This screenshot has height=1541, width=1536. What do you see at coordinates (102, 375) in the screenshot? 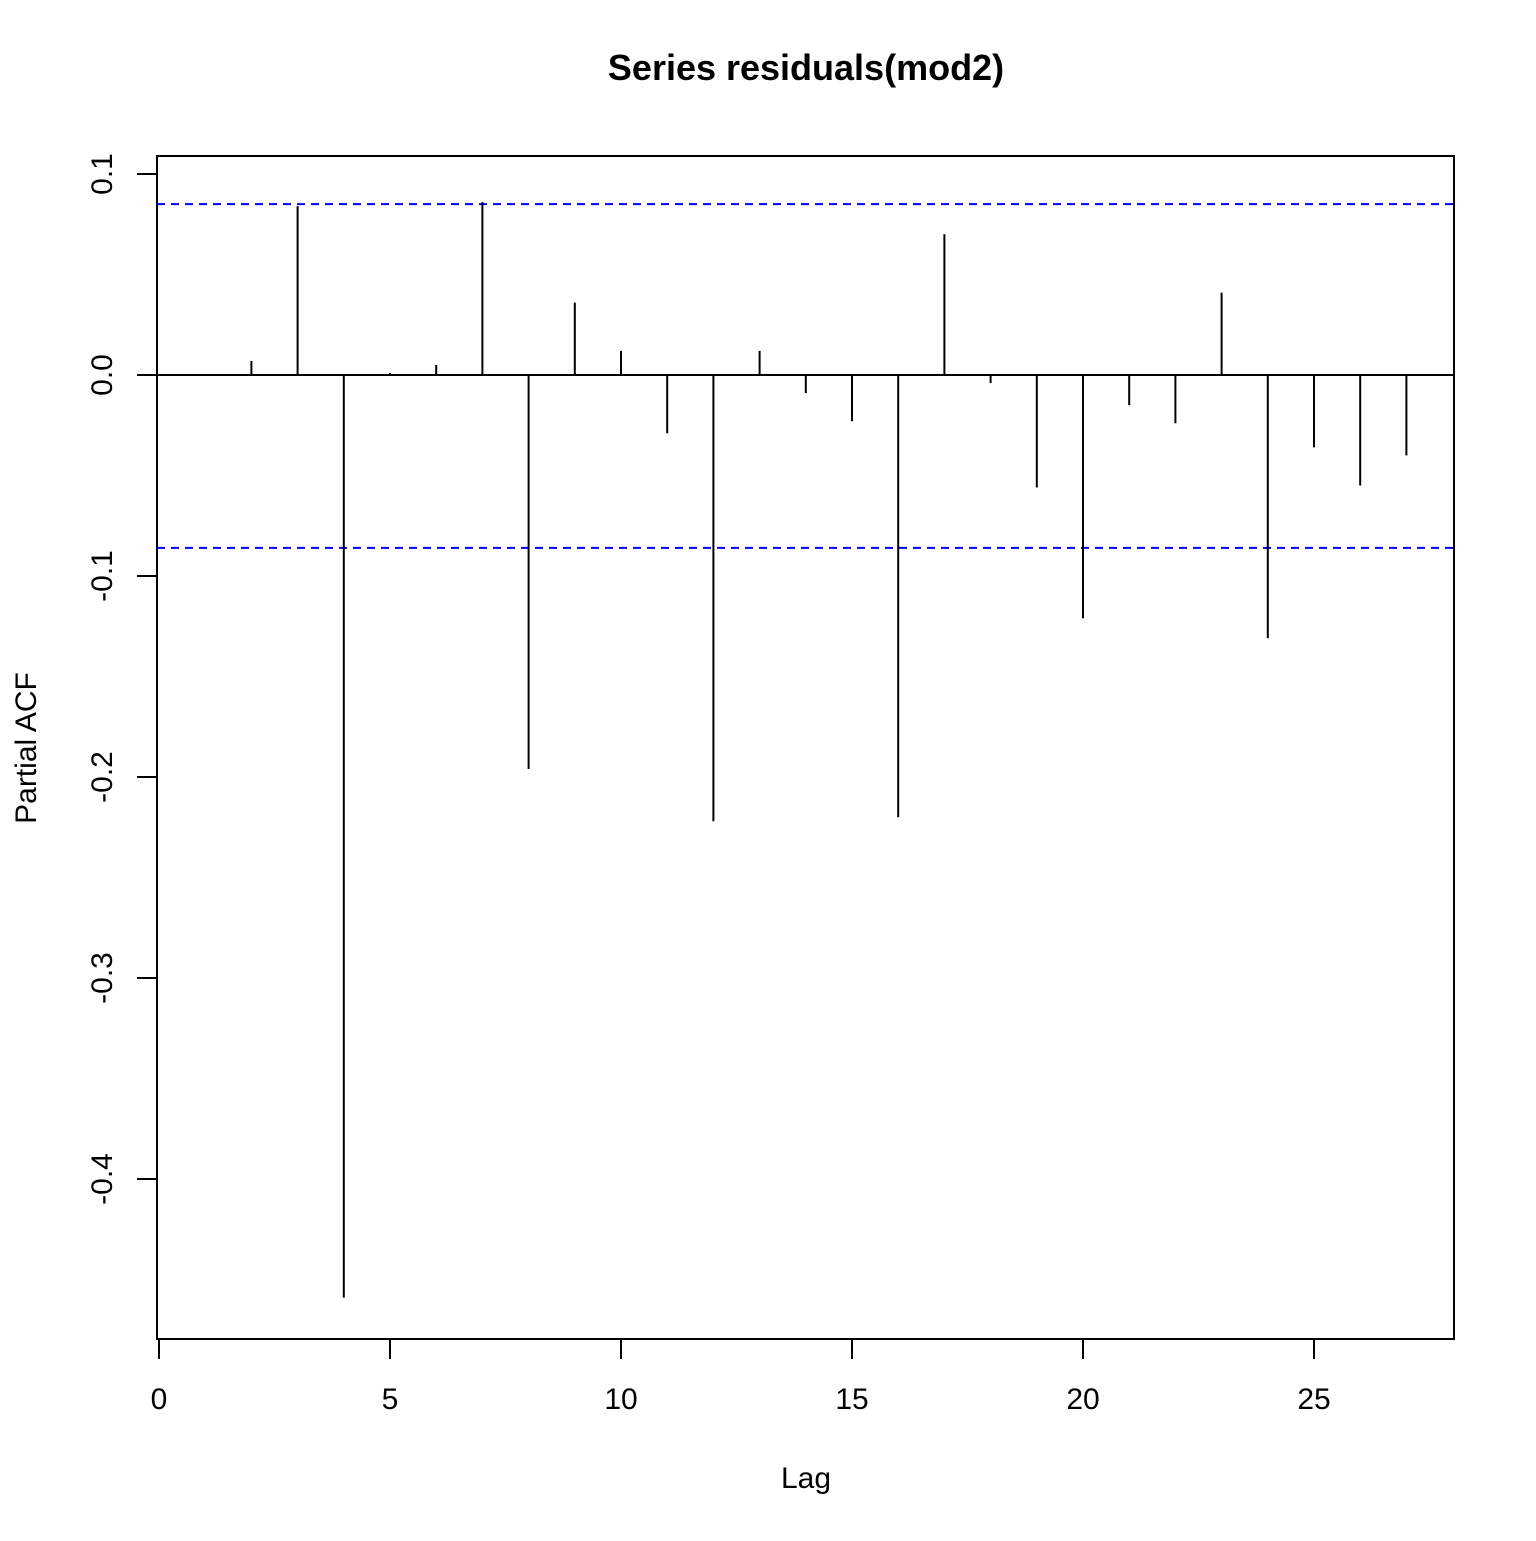
I see `y-tick-label: 0.0` at bounding box center [102, 375].